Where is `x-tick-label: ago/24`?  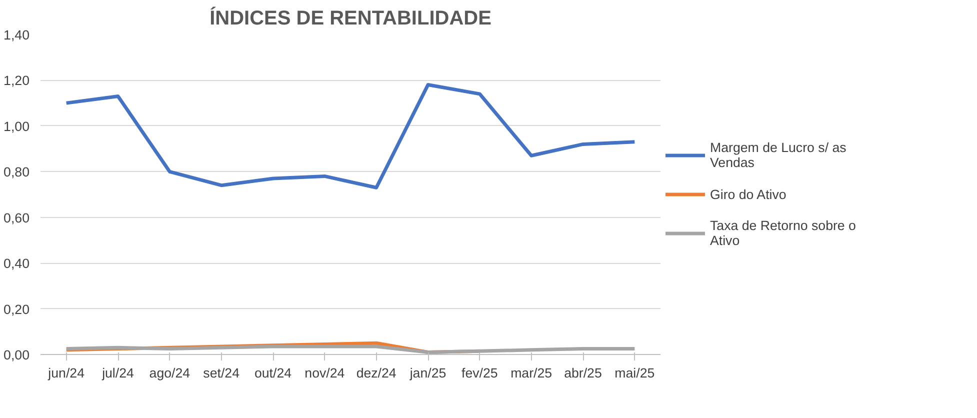 x-tick-label: ago/24 is located at coordinates (170, 373).